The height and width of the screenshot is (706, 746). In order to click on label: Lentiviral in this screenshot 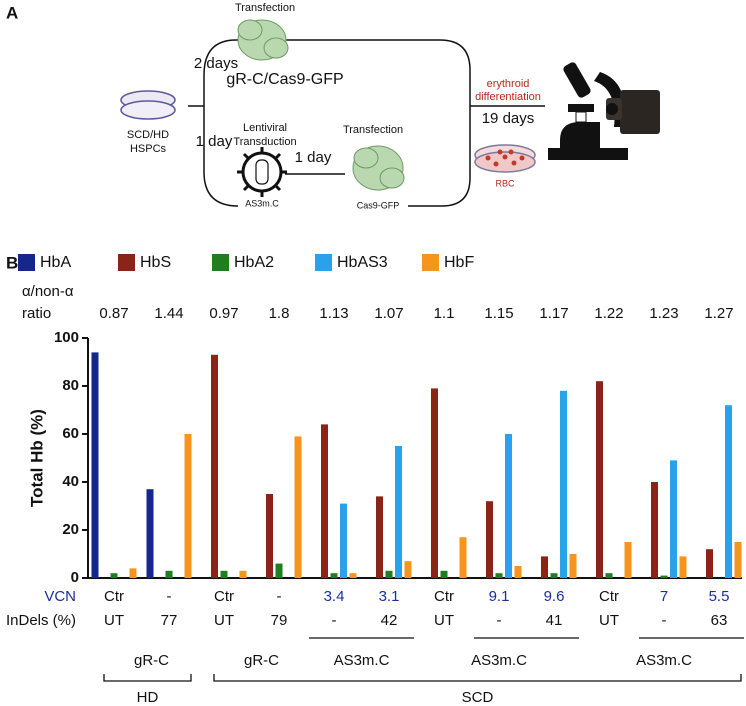, I will do `click(265, 128)`.